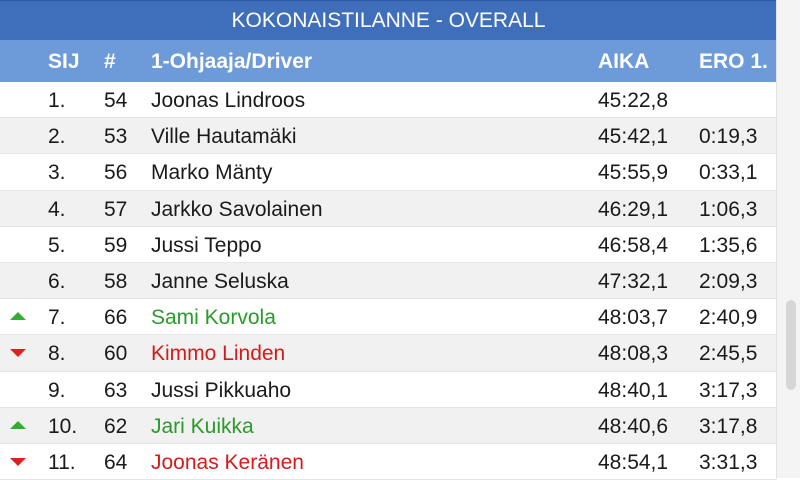  I want to click on time-cell: 48:40,6, so click(633, 426).